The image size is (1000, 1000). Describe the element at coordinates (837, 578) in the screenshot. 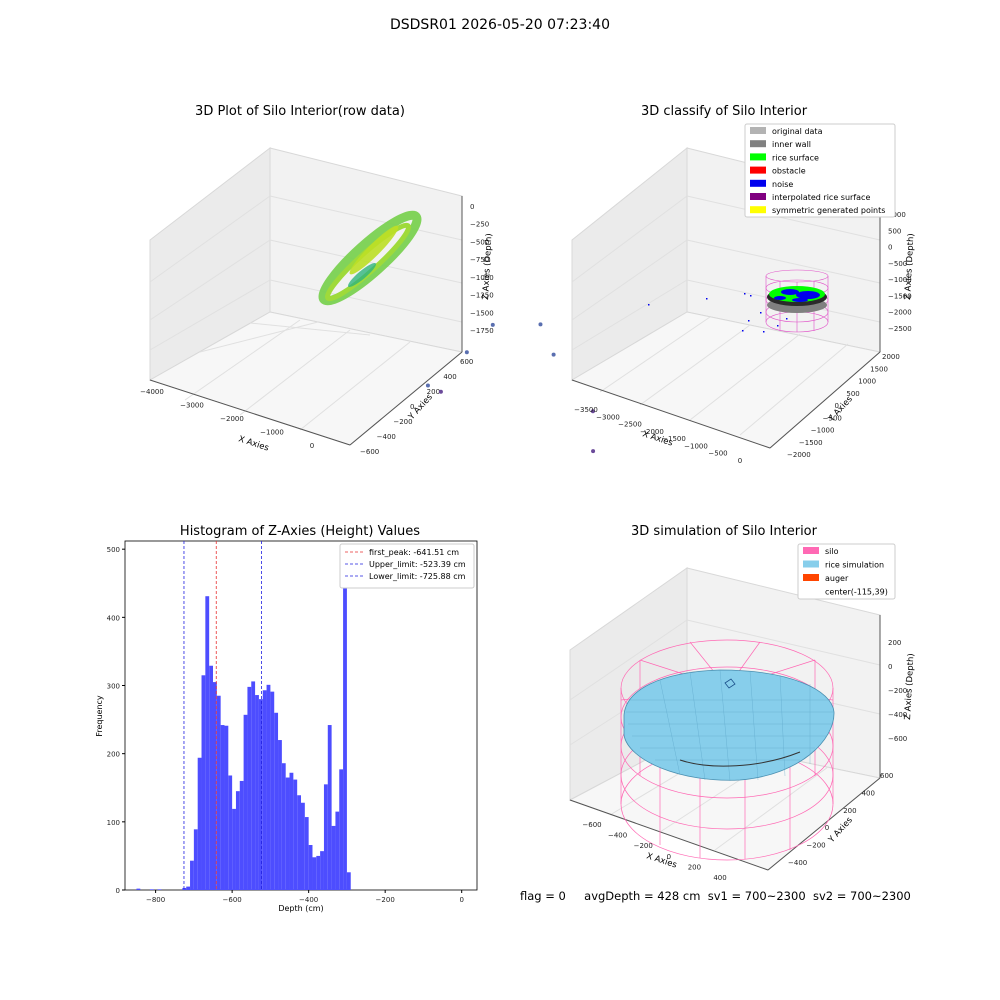

I see `legend-label: auger` at that location.